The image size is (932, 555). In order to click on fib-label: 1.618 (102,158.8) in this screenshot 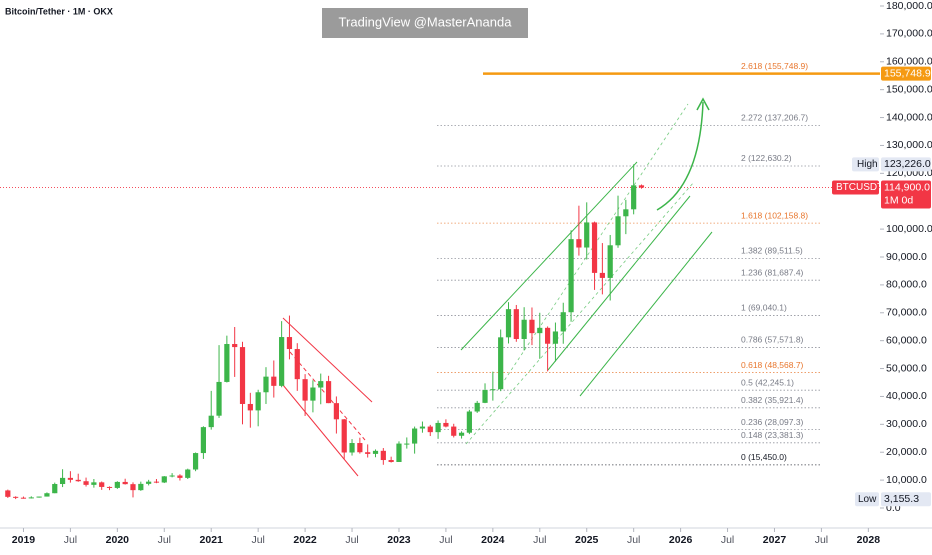, I will do `click(774, 215)`.